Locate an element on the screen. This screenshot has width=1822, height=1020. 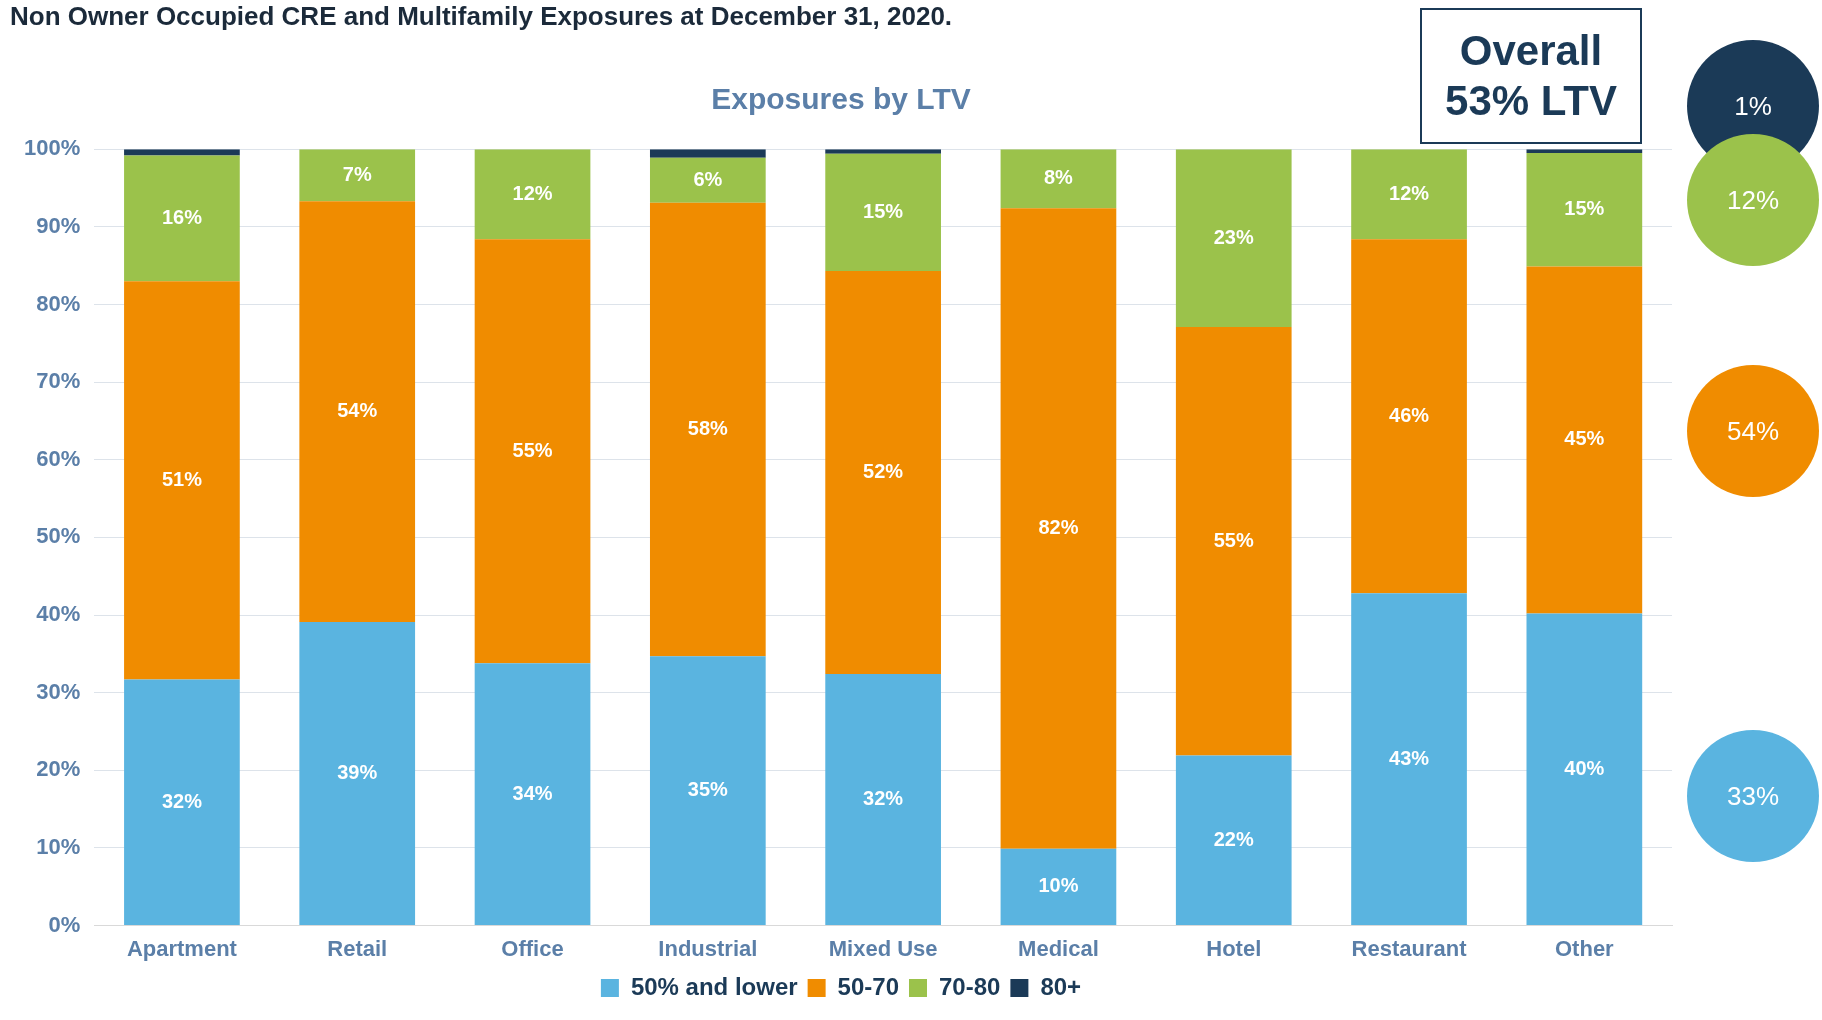
data-label: 45% is located at coordinates (1584, 438).